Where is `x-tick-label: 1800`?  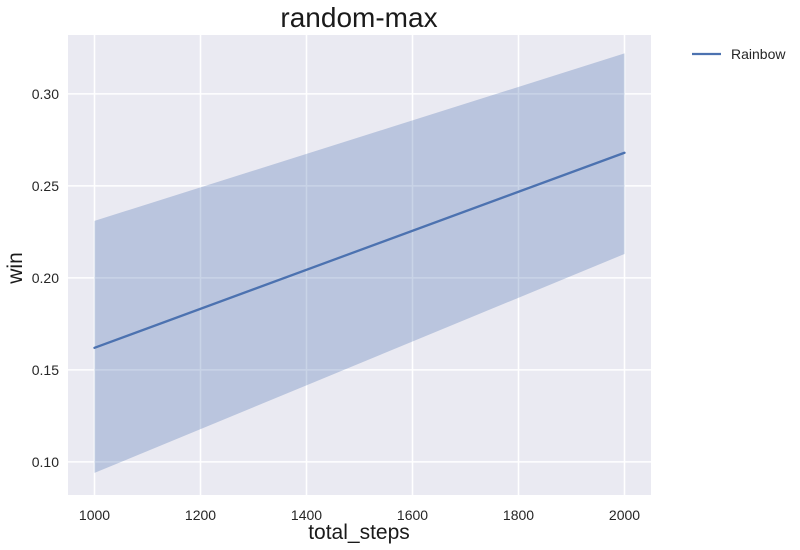
x-tick-label: 1800 is located at coordinates (518, 515).